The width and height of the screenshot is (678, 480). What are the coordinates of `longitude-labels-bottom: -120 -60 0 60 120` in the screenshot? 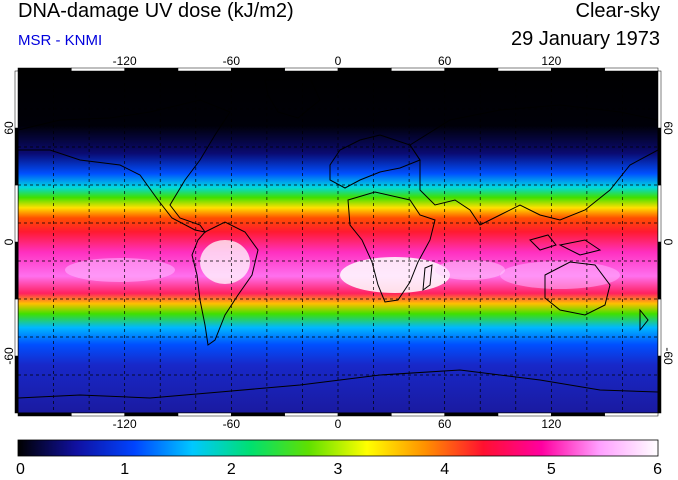 It's located at (337, 424).